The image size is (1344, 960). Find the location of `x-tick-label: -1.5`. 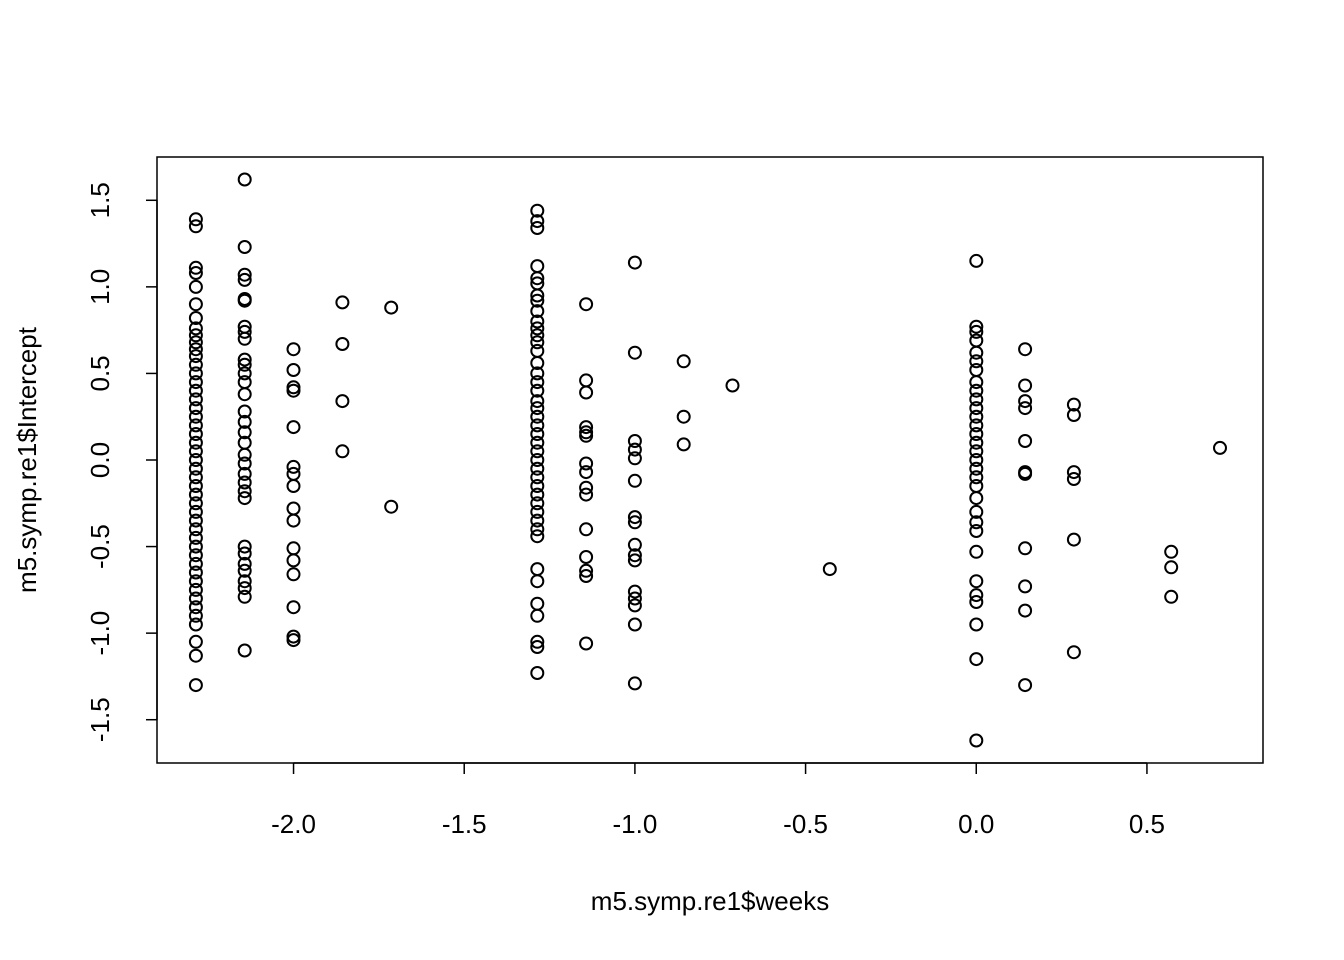

x-tick-label: -1.5 is located at coordinates (464, 824).